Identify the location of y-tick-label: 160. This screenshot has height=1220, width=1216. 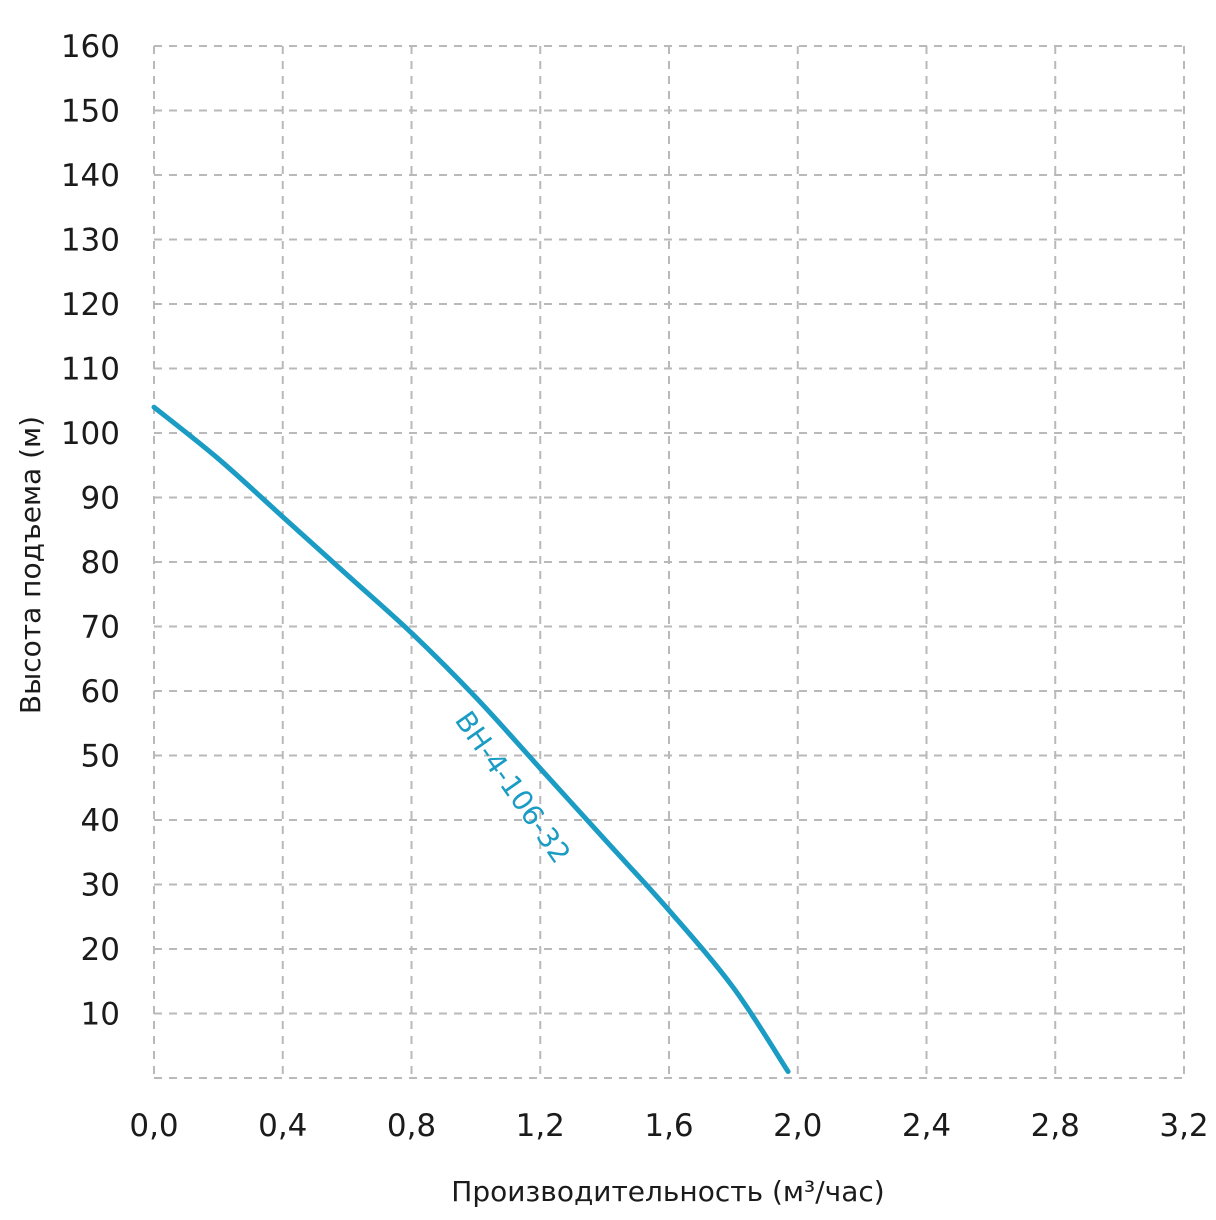
(90, 47).